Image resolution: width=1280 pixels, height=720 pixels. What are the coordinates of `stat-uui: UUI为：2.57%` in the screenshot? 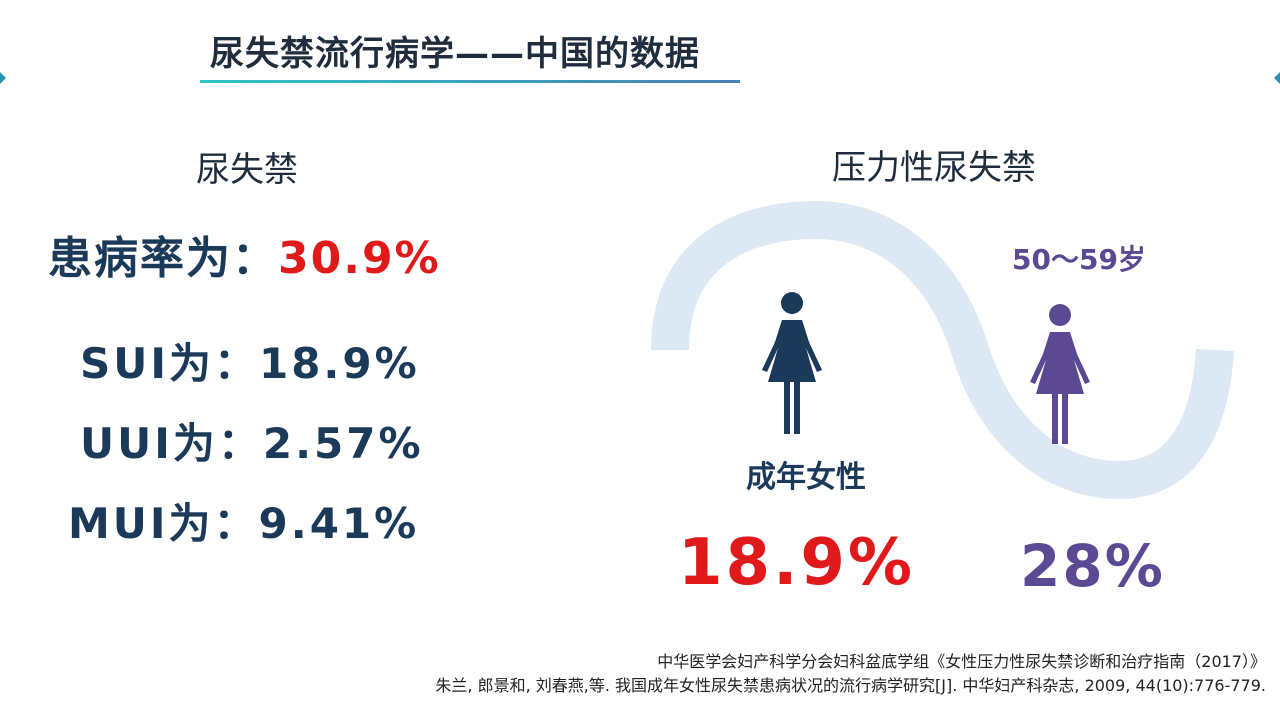 It's located at (252, 440).